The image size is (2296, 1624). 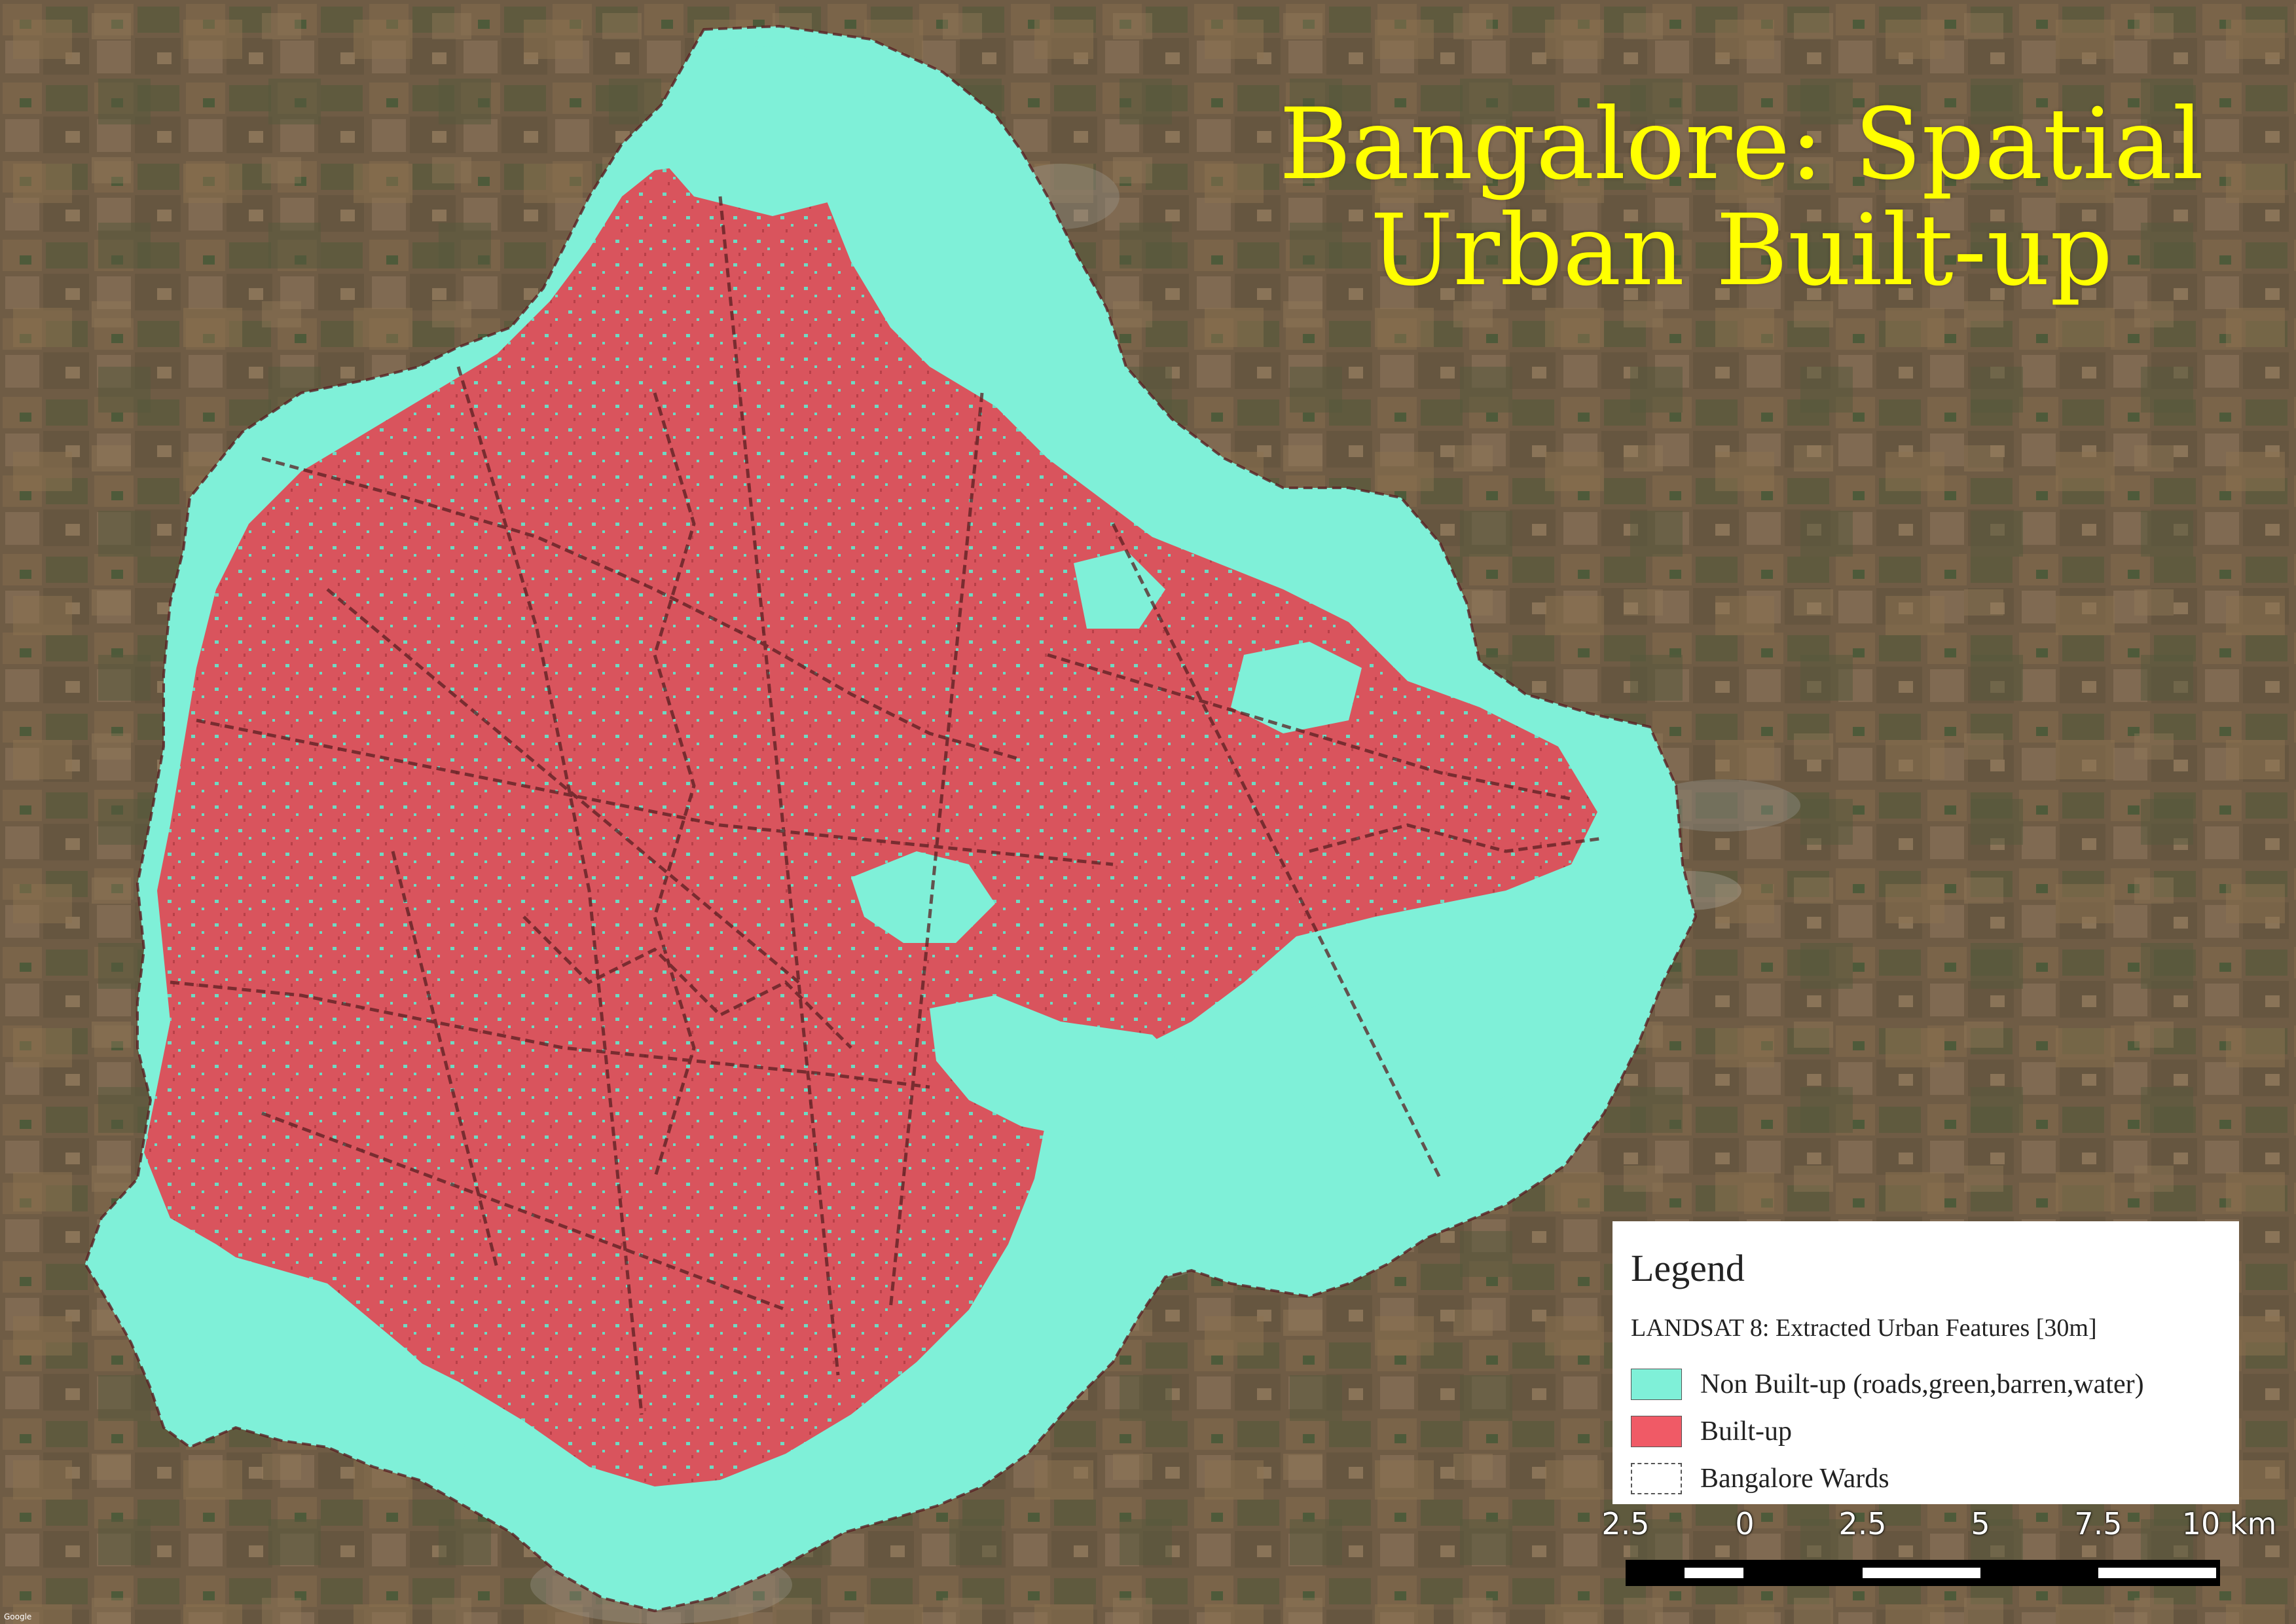 I want to click on legend-label-non-built-up: Non Built-up (roads,green,barren,water), so click(x=1922, y=1384).